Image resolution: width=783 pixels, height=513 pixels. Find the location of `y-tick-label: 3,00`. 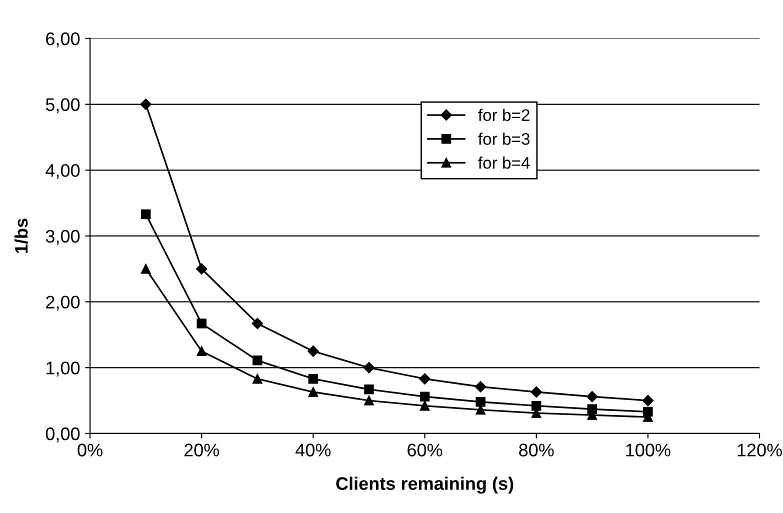

y-tick-label: 3,00 is located at coordinates (63, 237).